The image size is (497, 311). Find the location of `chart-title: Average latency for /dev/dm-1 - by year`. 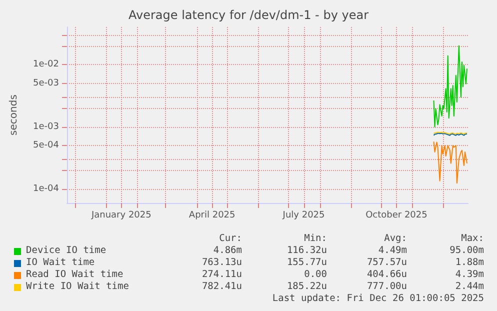

chart-title: Average latency for /dev/dm-1 - by year is located at coordinates (248, 15).